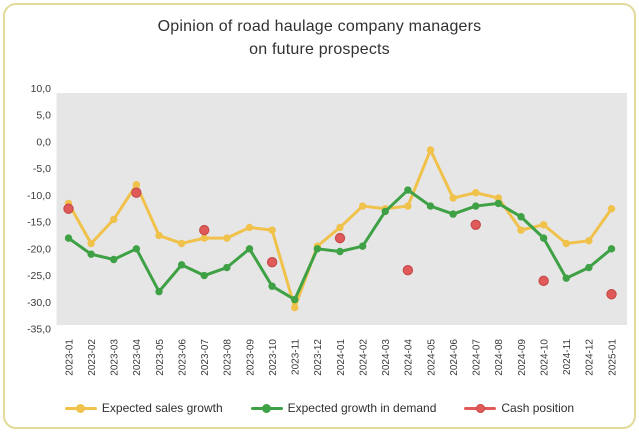 The height and width of the screenshot is (437, 639). Describe the element at coordinates (480, 408) in the screenshot. I see `cash-position-series-marker-icon` at that location.